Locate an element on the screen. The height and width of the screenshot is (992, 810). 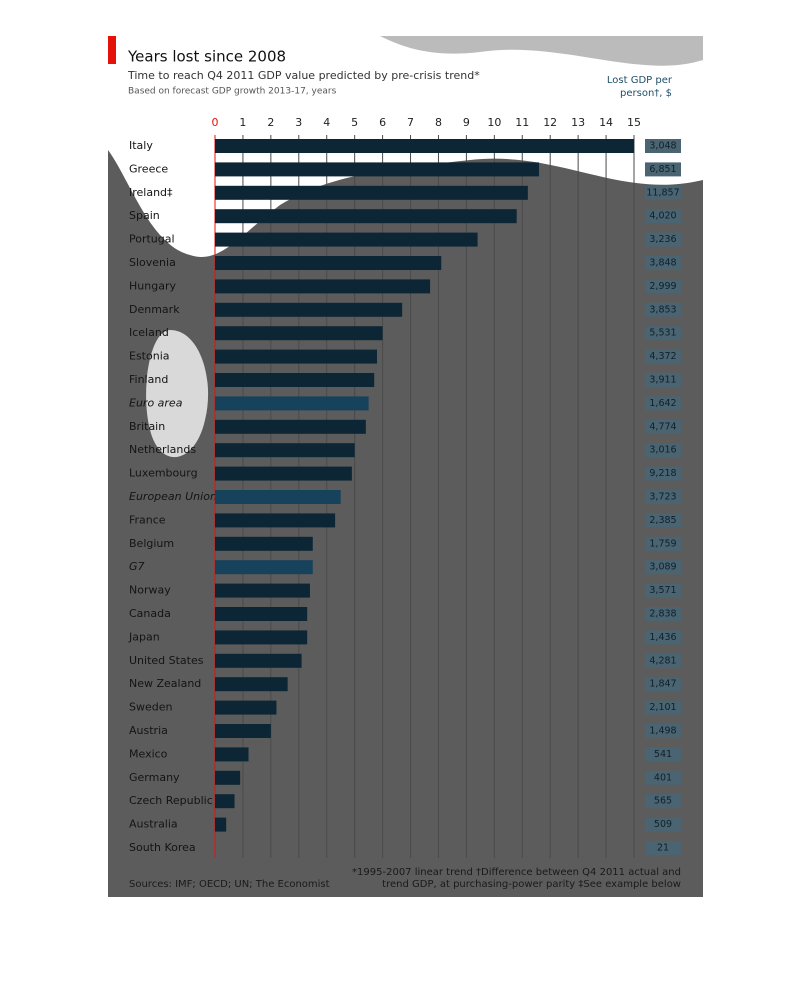
value-label: 5,531 is located at coordinates (662, 333).